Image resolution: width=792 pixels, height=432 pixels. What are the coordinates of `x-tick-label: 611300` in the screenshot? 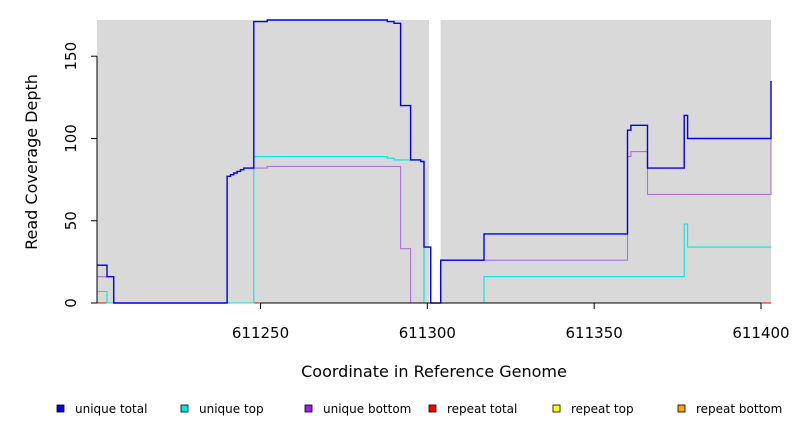 It's located at (427, 333).